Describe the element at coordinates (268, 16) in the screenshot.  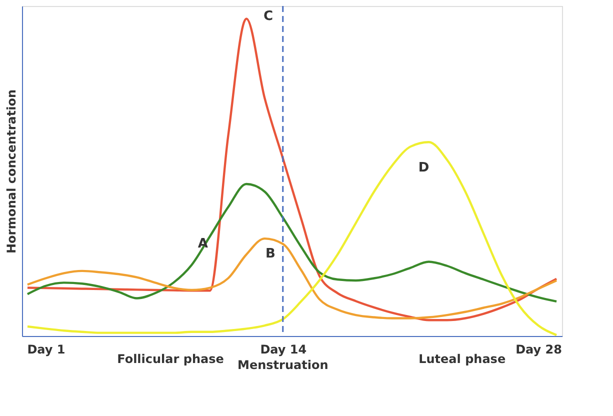
I see `annotation: C` at that location.